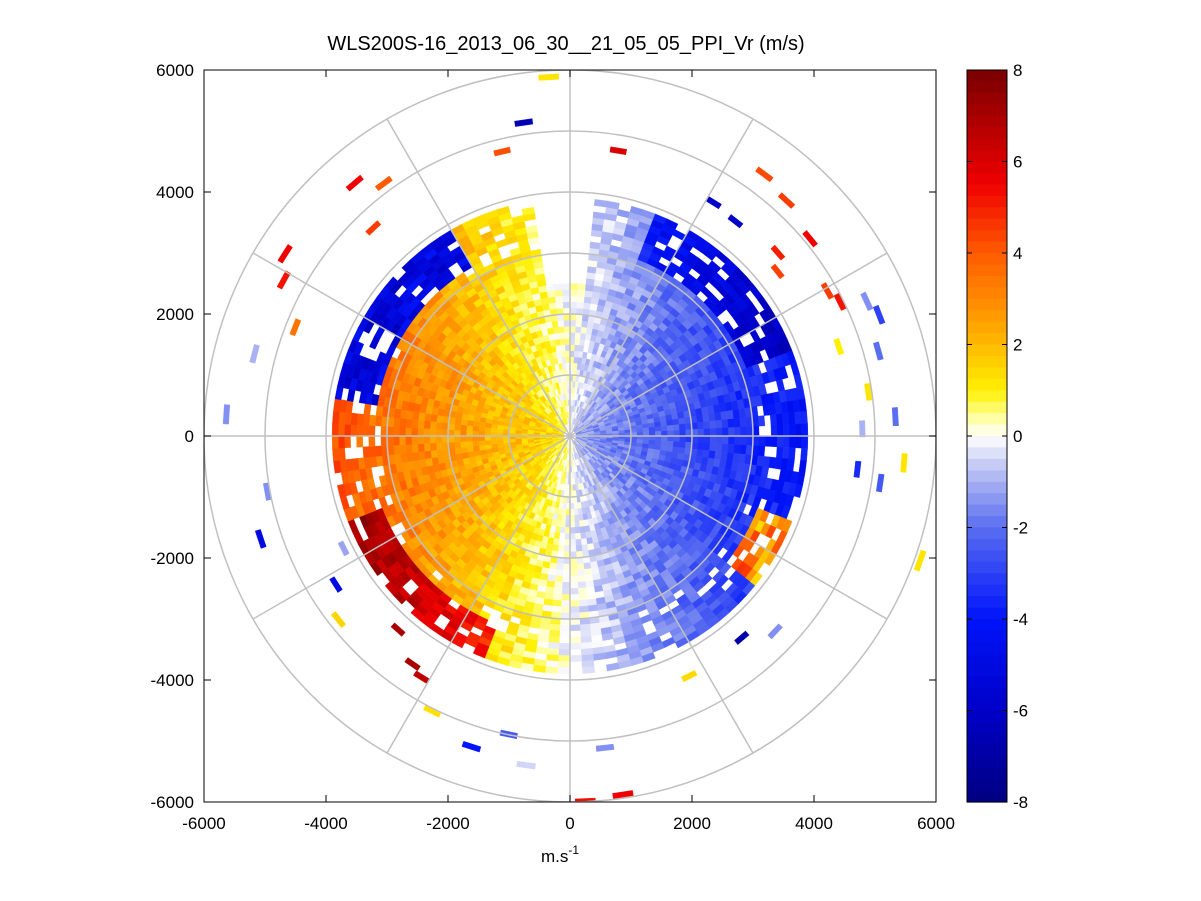 The width and height of the screenshot is (1201, 901). I want to click on colorbar-tick-label: 8, so click(1017, 70).